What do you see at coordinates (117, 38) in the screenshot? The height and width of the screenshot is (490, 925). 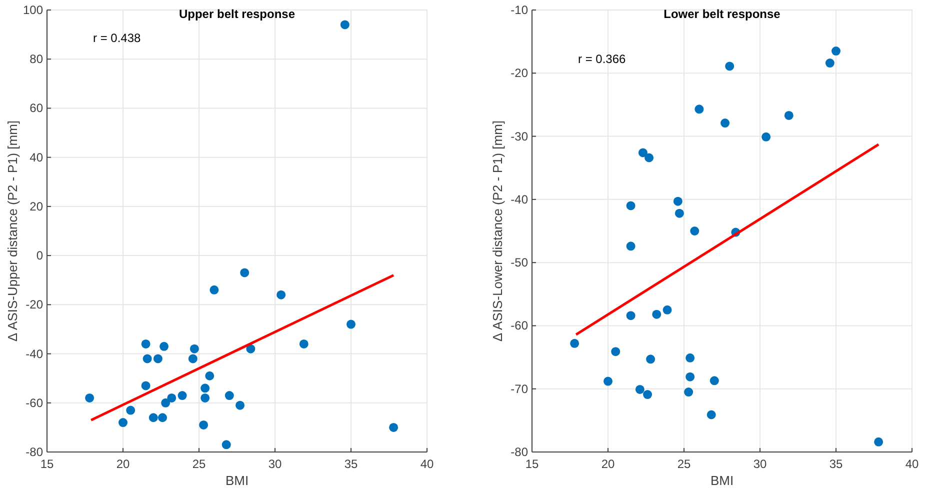 I see `annotation: r = 0.438` at bounding box center [117, 38].